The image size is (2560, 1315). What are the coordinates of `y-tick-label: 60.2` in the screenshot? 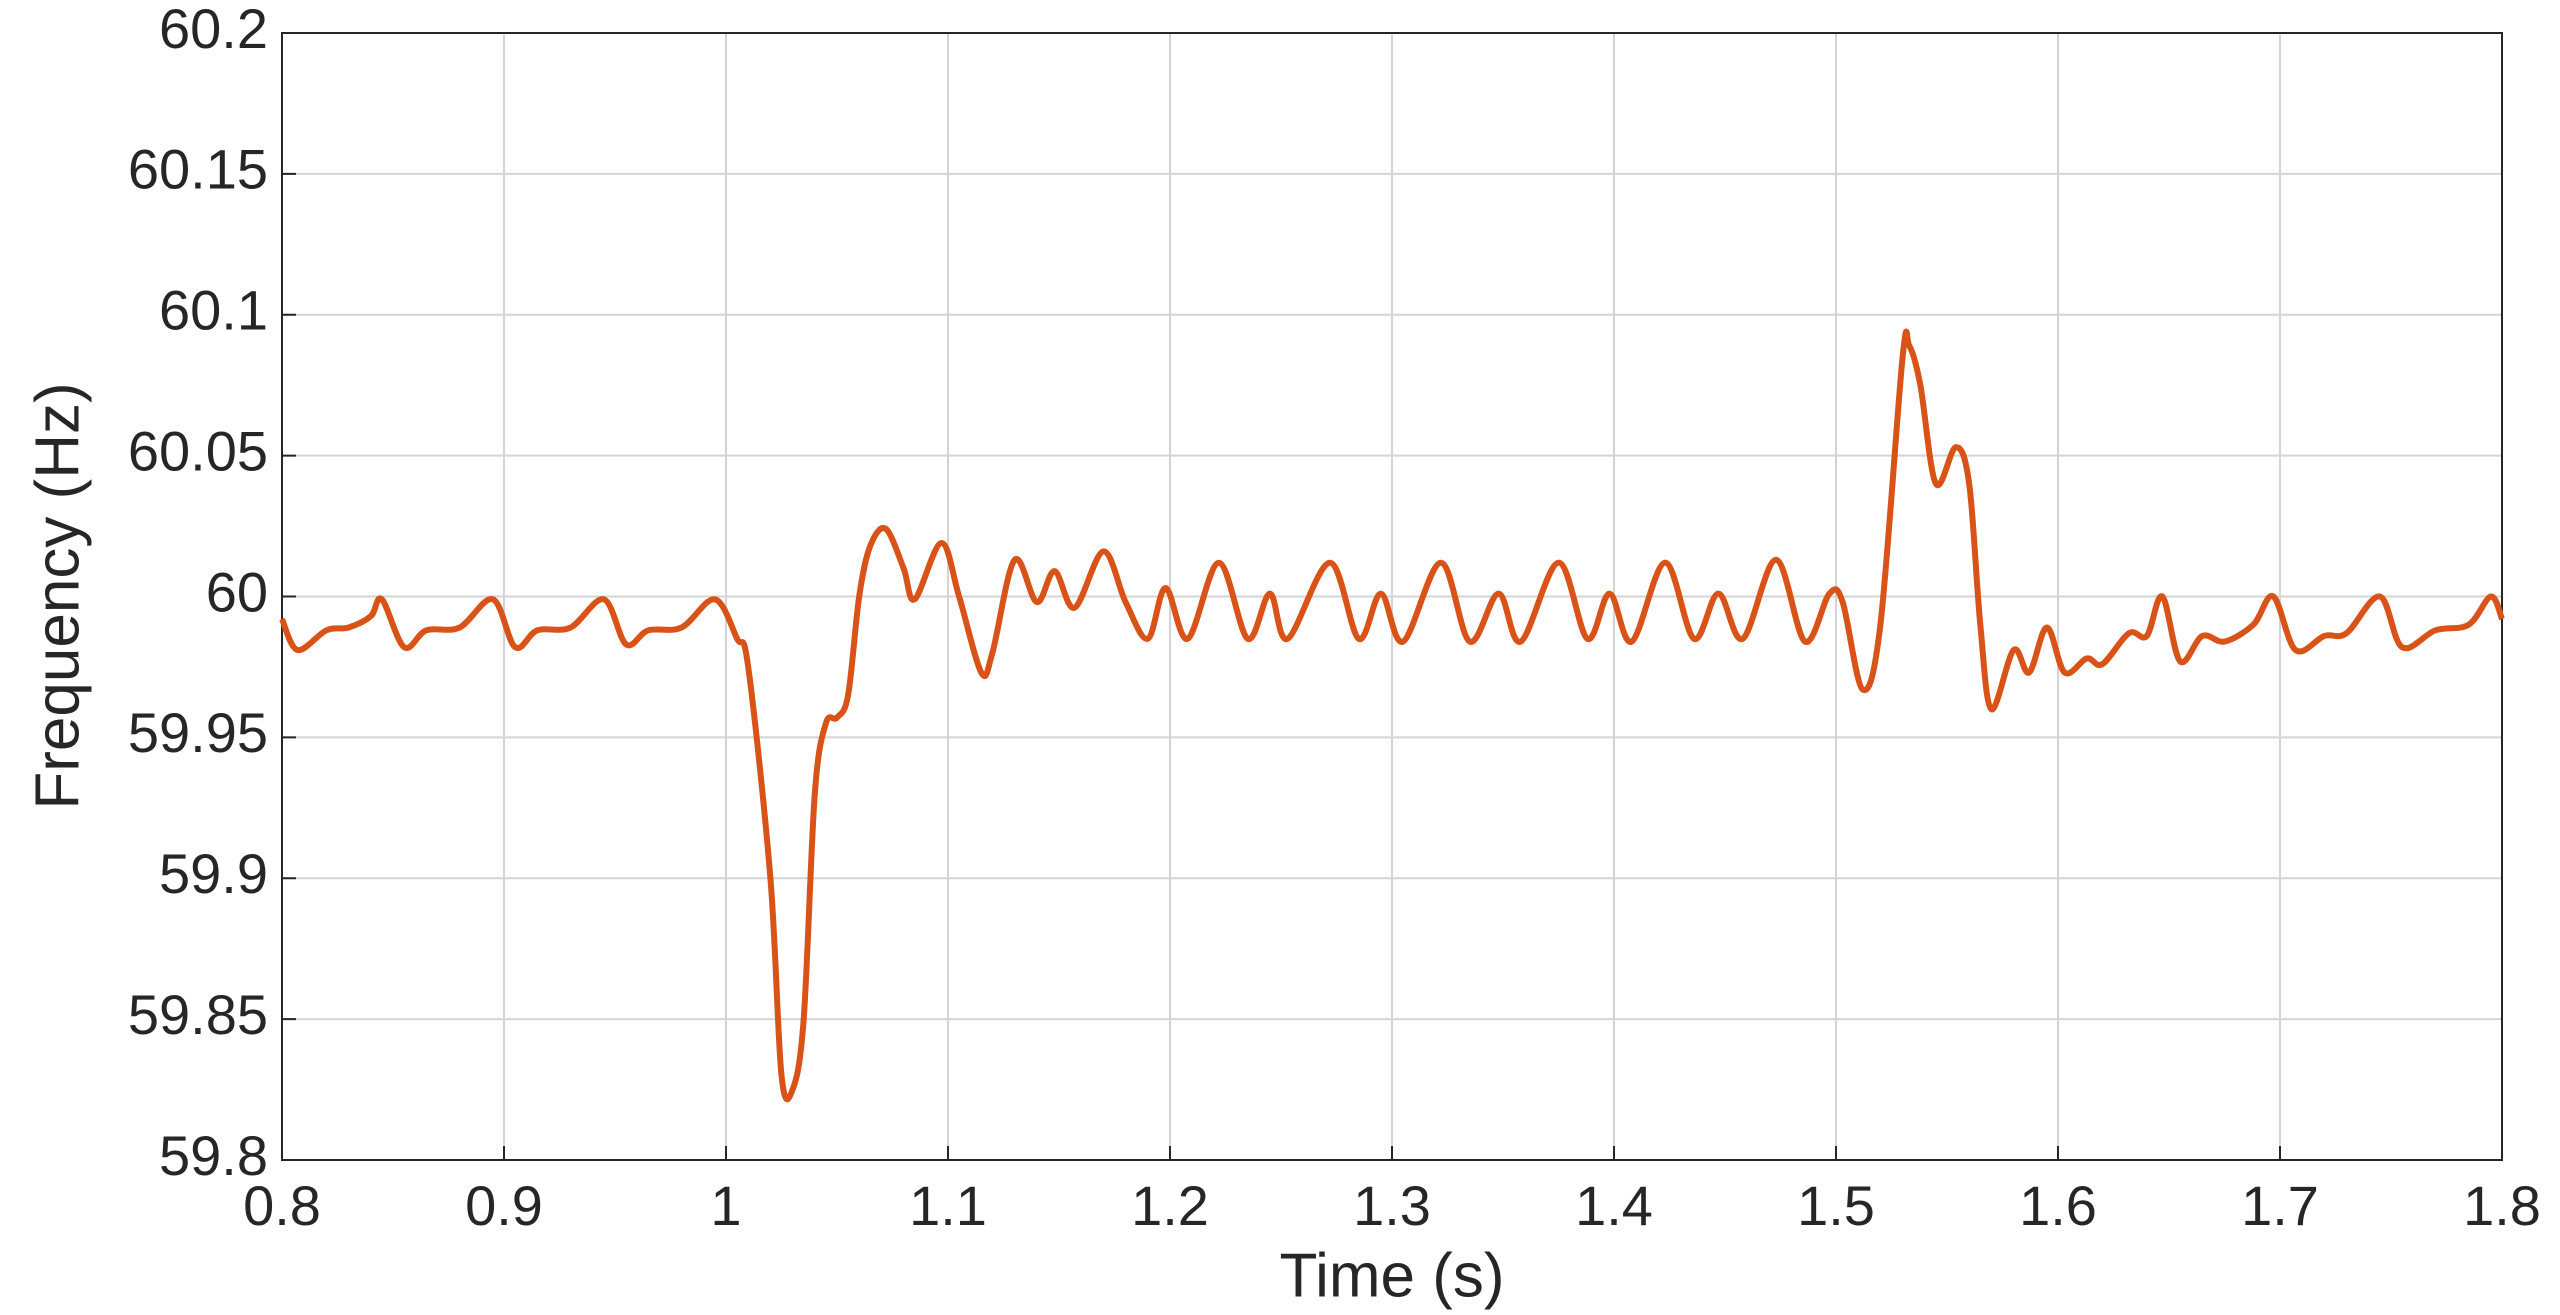 It's located at (213, 30).